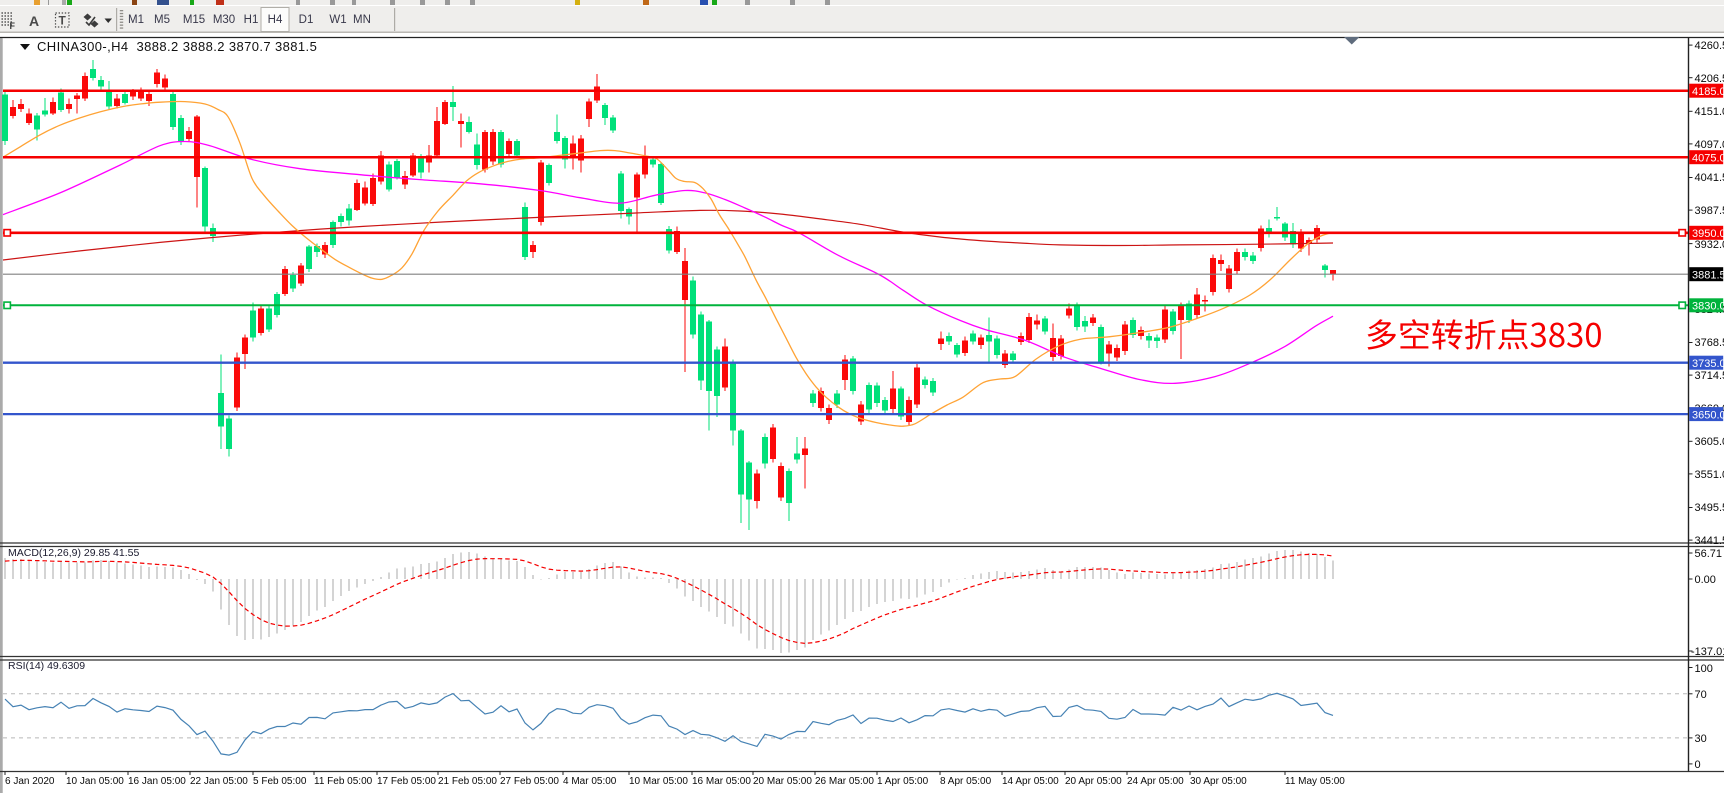 The image size is (1724, 793). I want to click on svg-text: 4075.0, so click(1708, 158).